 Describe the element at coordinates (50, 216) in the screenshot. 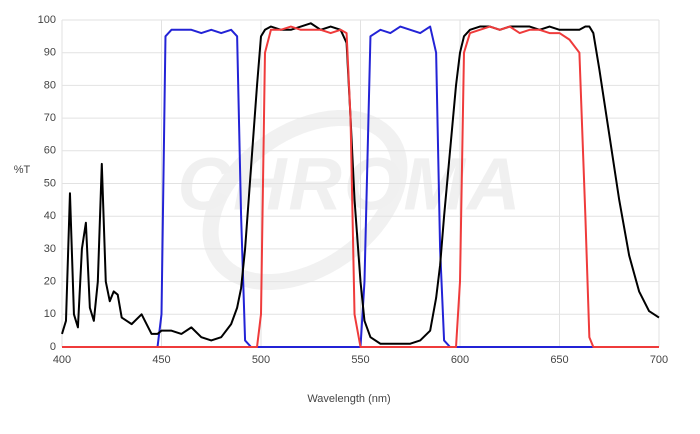

I see `y-tick-label: 40` at that location.